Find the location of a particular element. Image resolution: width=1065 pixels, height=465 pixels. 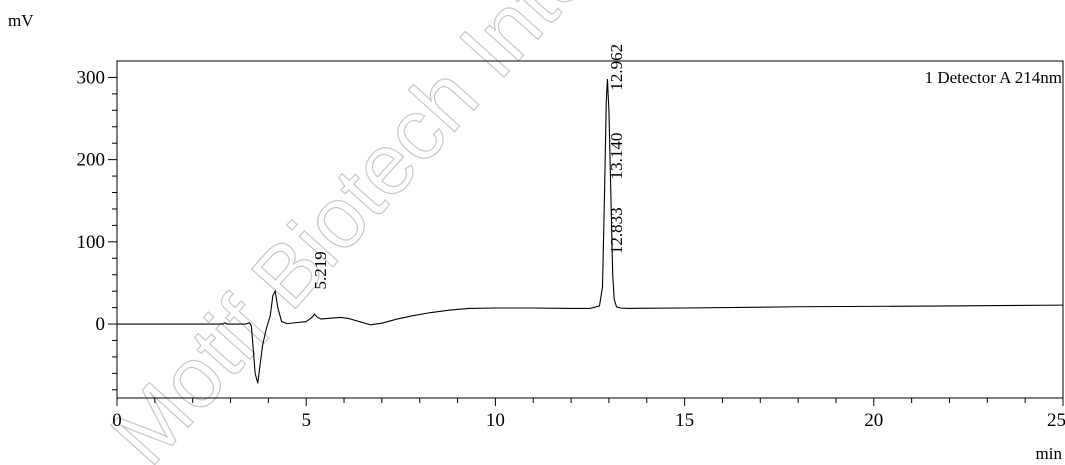

x-tick-label: 15 is located at coordinates (684, 420).